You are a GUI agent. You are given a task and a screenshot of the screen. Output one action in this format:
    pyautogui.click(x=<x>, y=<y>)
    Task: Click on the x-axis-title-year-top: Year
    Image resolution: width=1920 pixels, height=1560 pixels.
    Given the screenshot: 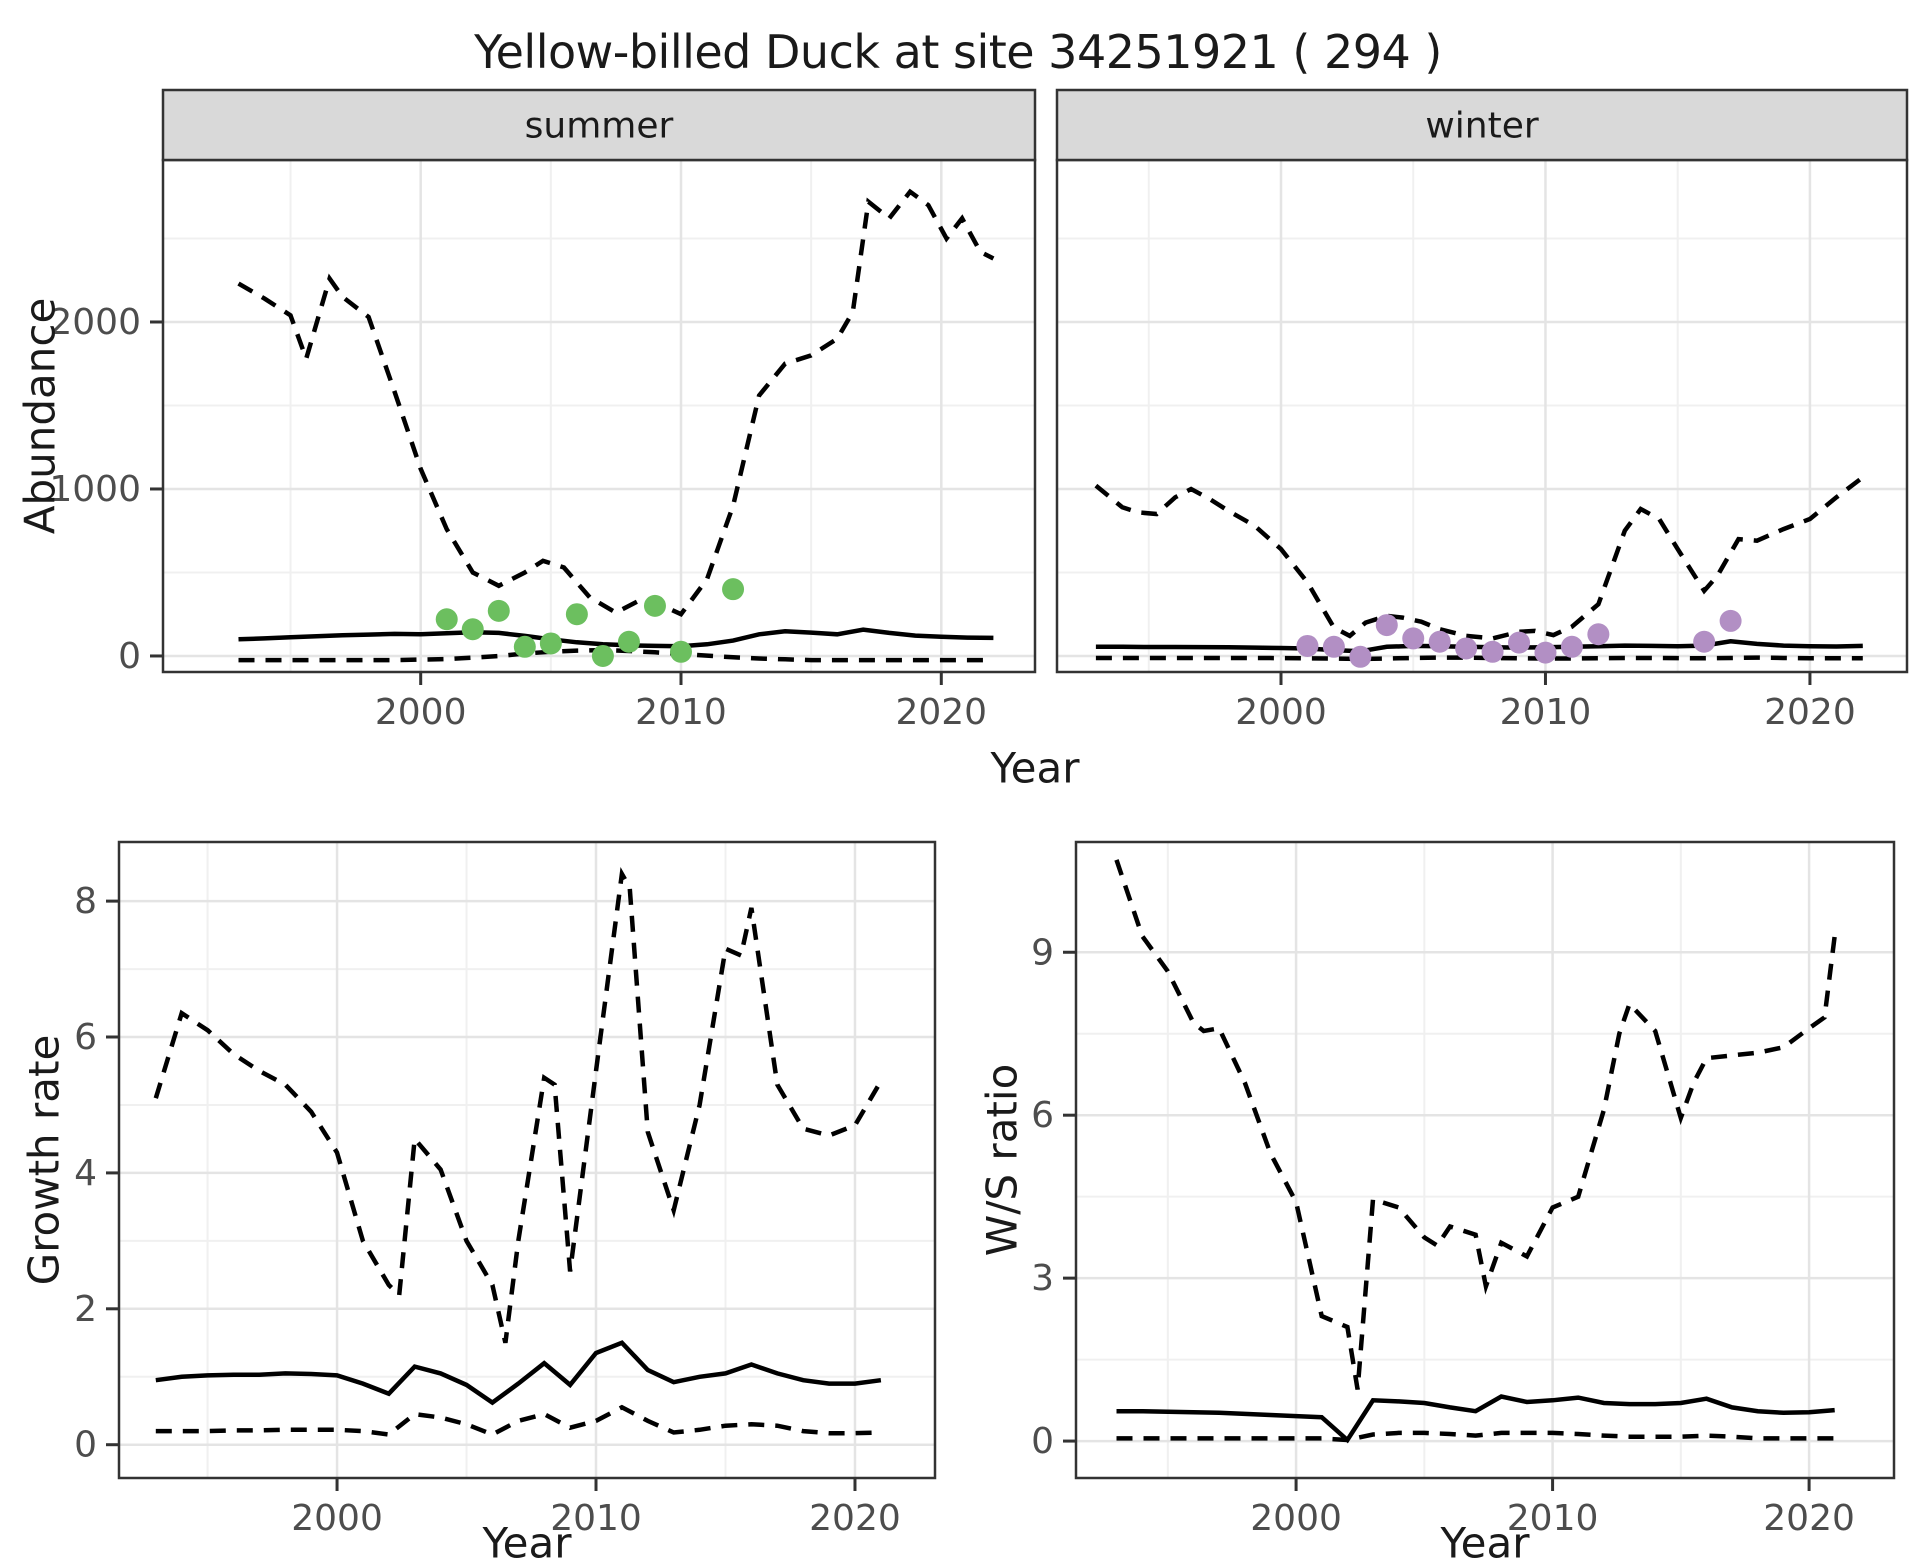 What is the action you would take?
    pyautogui.click(x=1035, y=768)
    